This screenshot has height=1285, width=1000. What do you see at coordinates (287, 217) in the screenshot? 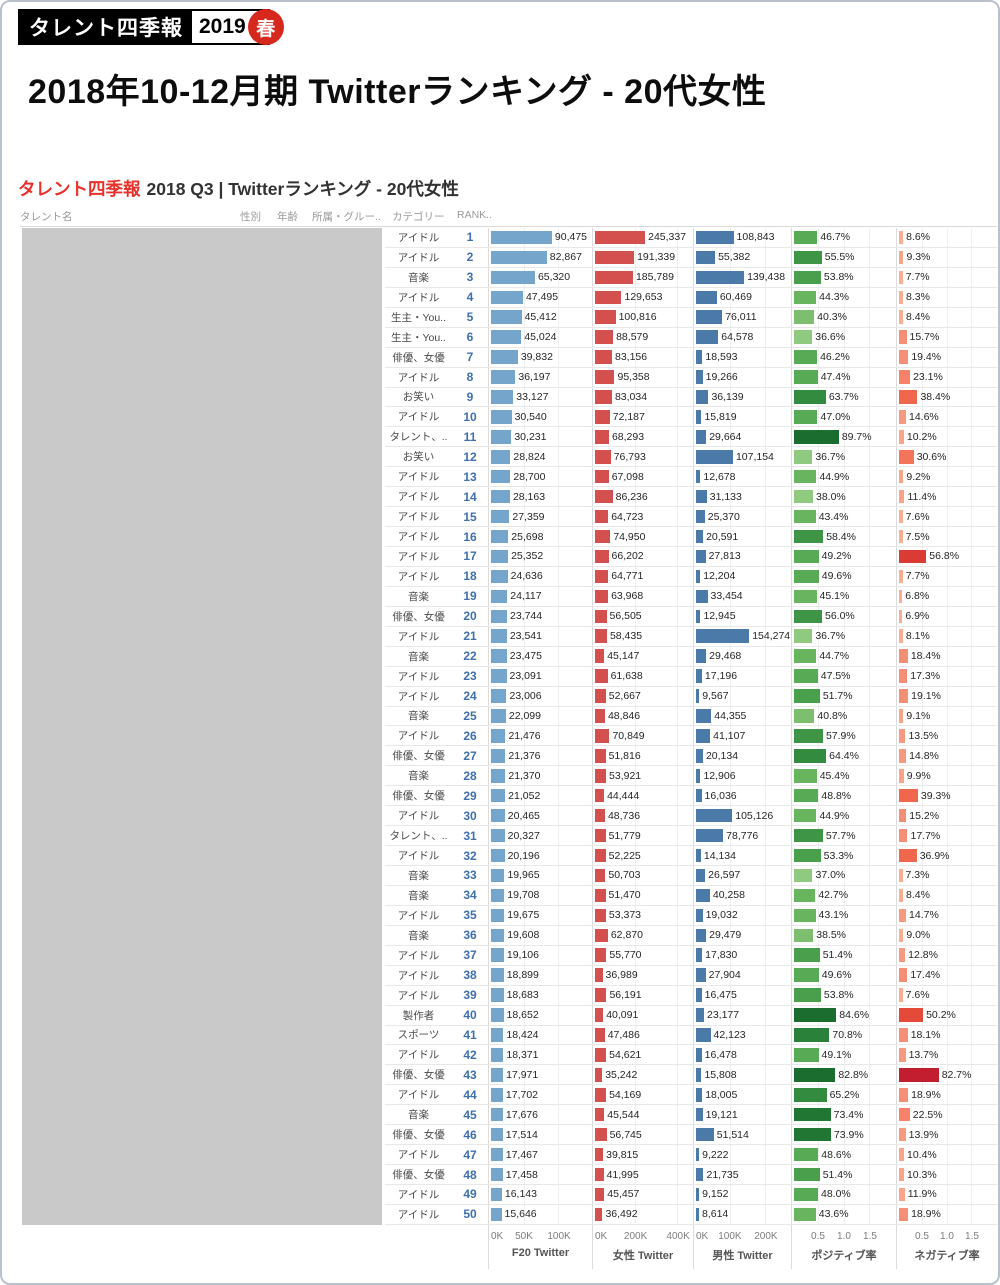
I see `column-header-age: 年齢` at bounding box center [287, 217].